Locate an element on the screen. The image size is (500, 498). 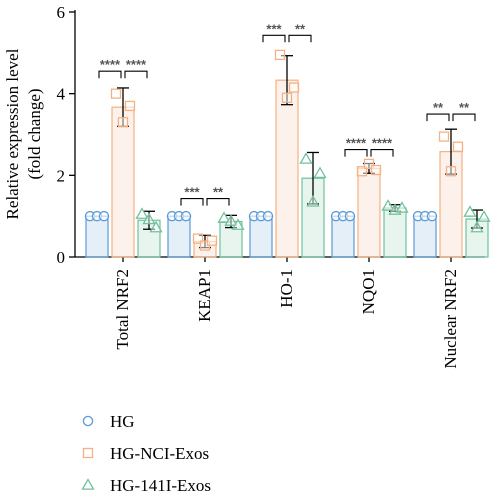
x-tick-label: Total NRF2 is located at coordinates (122, 309).